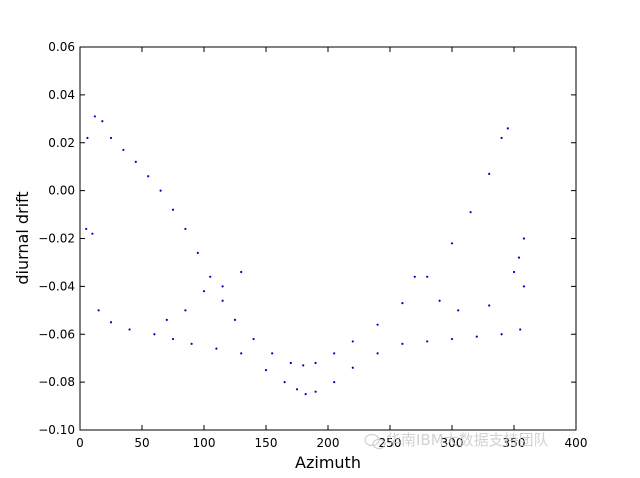 This screenshot has height=478, width=640. I want to click on wechat-logo-icon, so click(375, 441).